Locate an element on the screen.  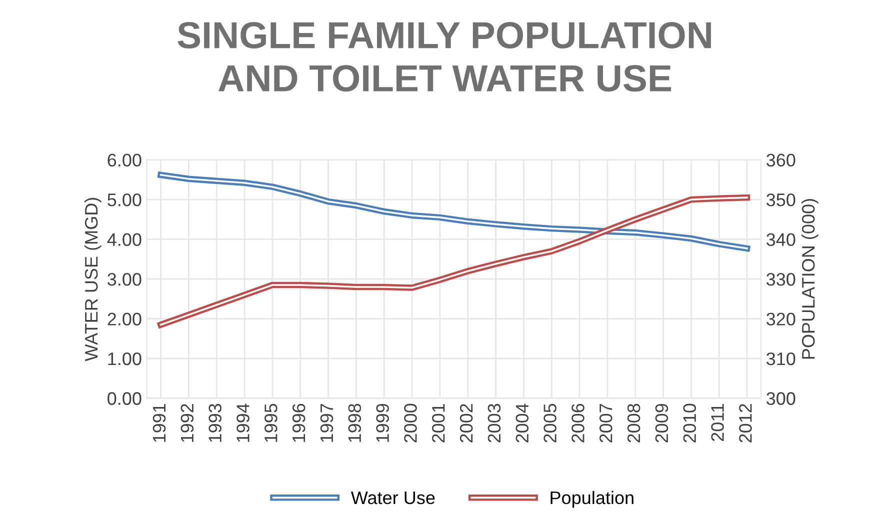
x-tick-label: 2000 is located at coordinates (410, 423).